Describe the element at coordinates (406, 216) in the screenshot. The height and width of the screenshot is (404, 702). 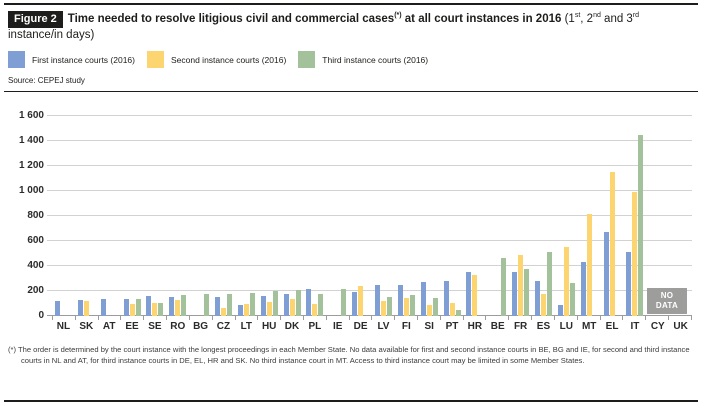
I see `bar-group-FI` at that location.